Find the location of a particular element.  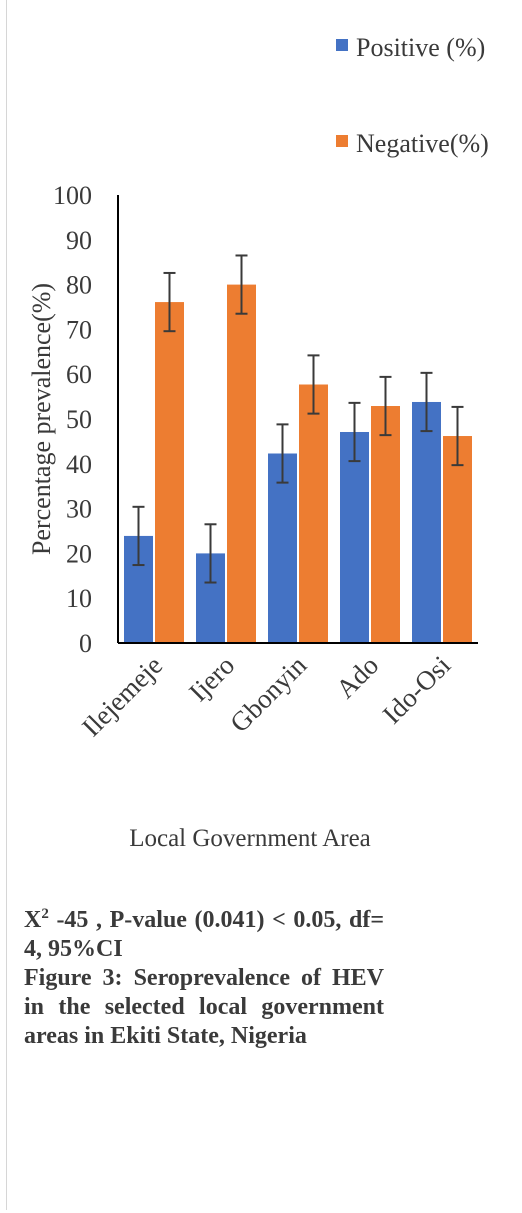

y-tick-label: 60 is located at coordinates (79, 374).